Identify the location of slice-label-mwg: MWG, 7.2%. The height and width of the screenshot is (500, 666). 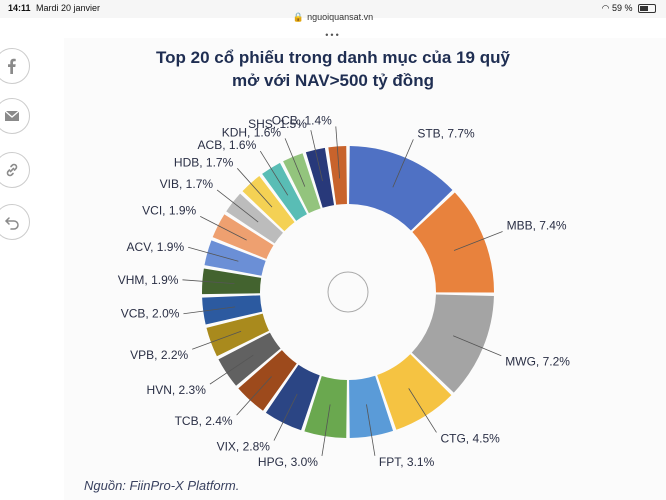
(537, 362).